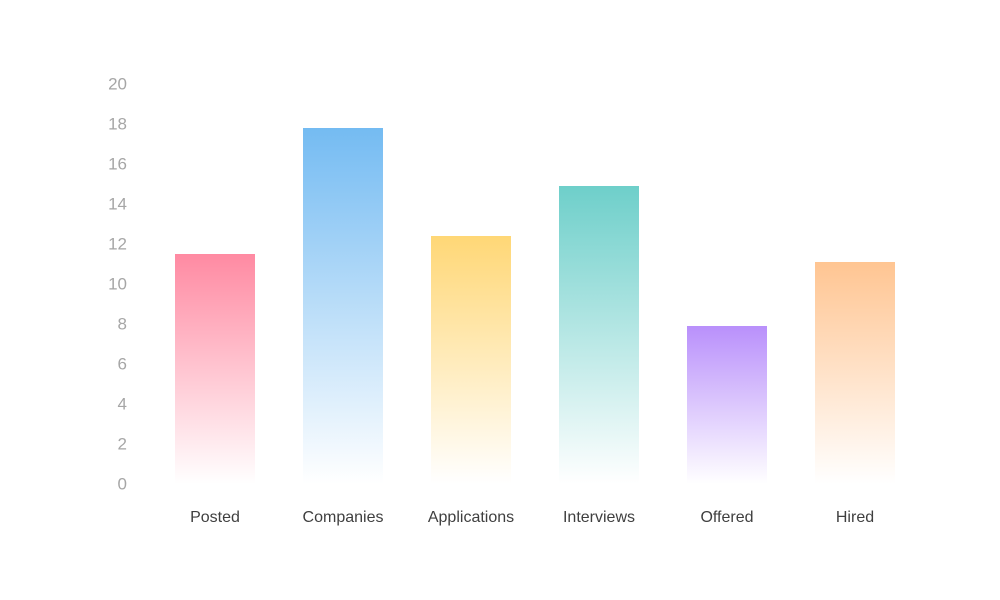  I want to click on y-tick-label: 12, so click(117, 244).